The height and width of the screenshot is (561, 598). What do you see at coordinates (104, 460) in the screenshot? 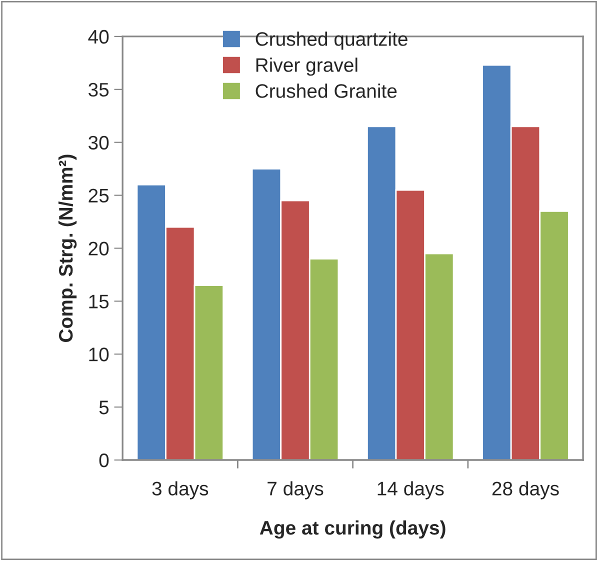
I see `y-tick-label: 0` at bounding box center [104, 460].